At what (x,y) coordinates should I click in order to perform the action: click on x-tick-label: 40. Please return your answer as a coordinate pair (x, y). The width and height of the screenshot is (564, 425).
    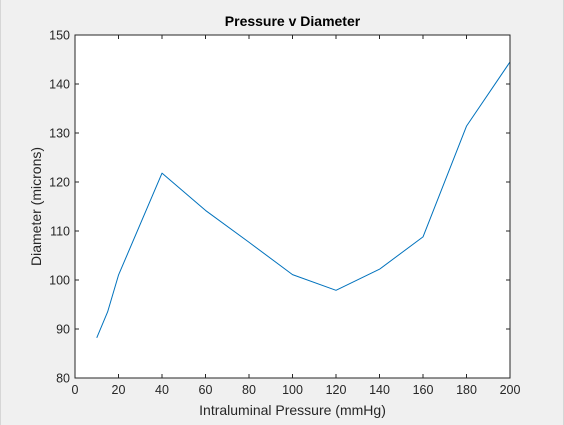
    Looking at the image, I should click on (162, 390).